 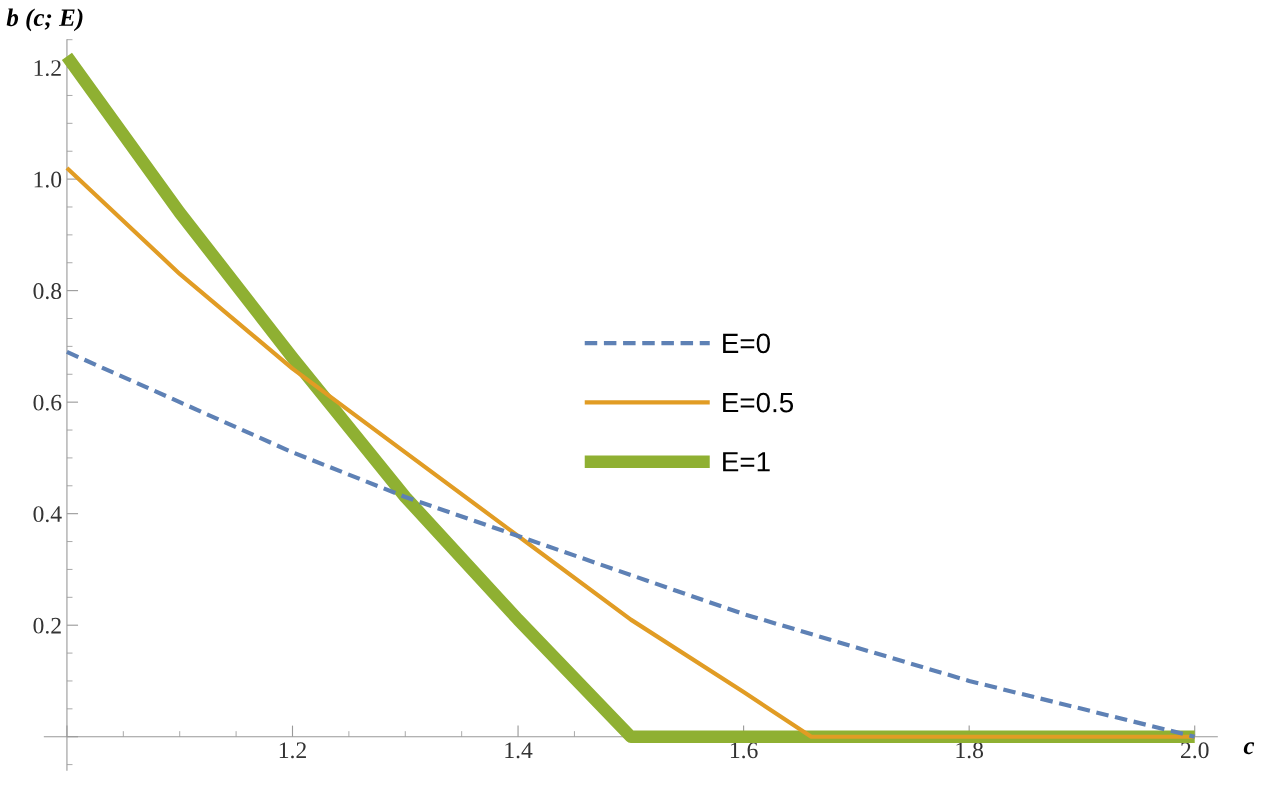 What do you see at coordinates (746, 462) in the screenshot?
I see `legend-label: E=1` at bounding box center [746, 462].